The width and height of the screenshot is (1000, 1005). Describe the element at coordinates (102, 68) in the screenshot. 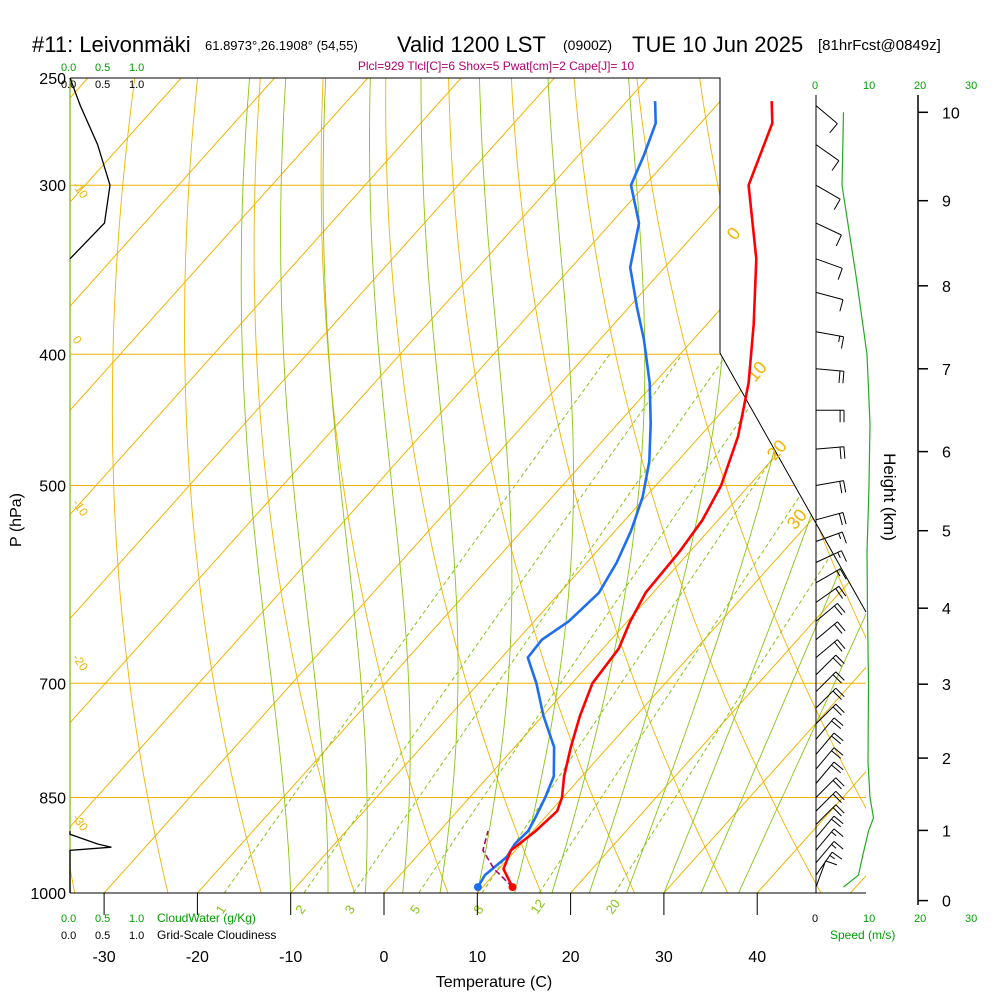

I see `cloudwater-top-tick: 0.5` at that location.